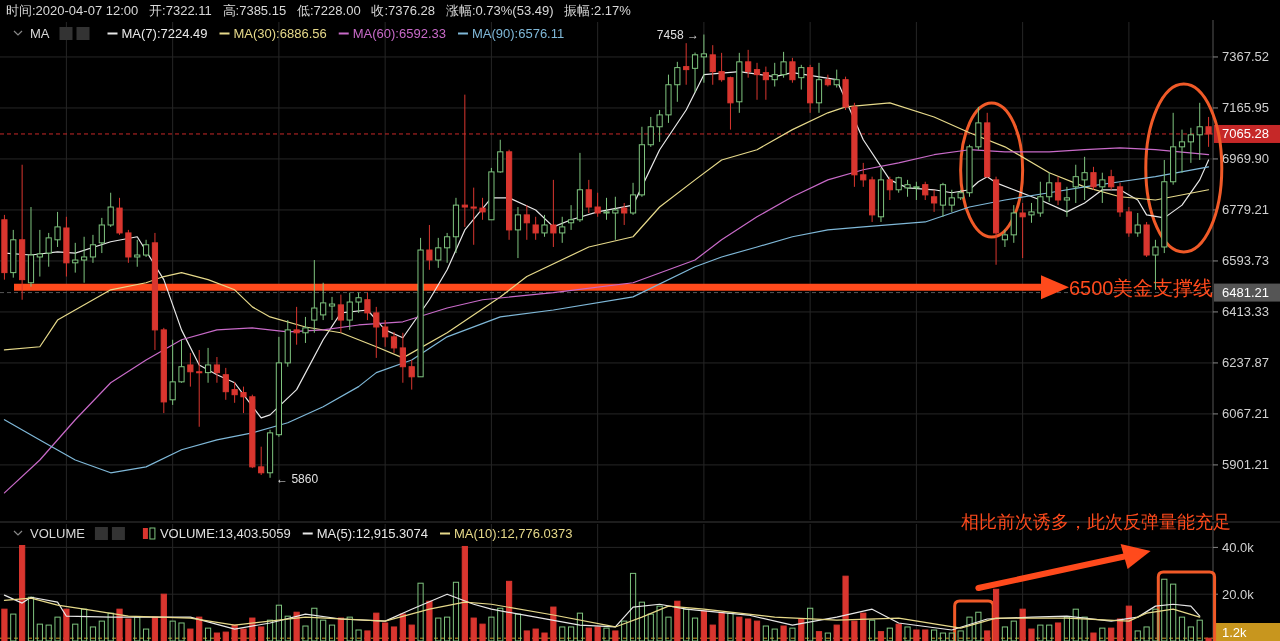  What do you see at coordinates (513, 533) in the screenshot?
I see `legend-label: MA(10):12,776.0373` at bounding box center [513, 533].